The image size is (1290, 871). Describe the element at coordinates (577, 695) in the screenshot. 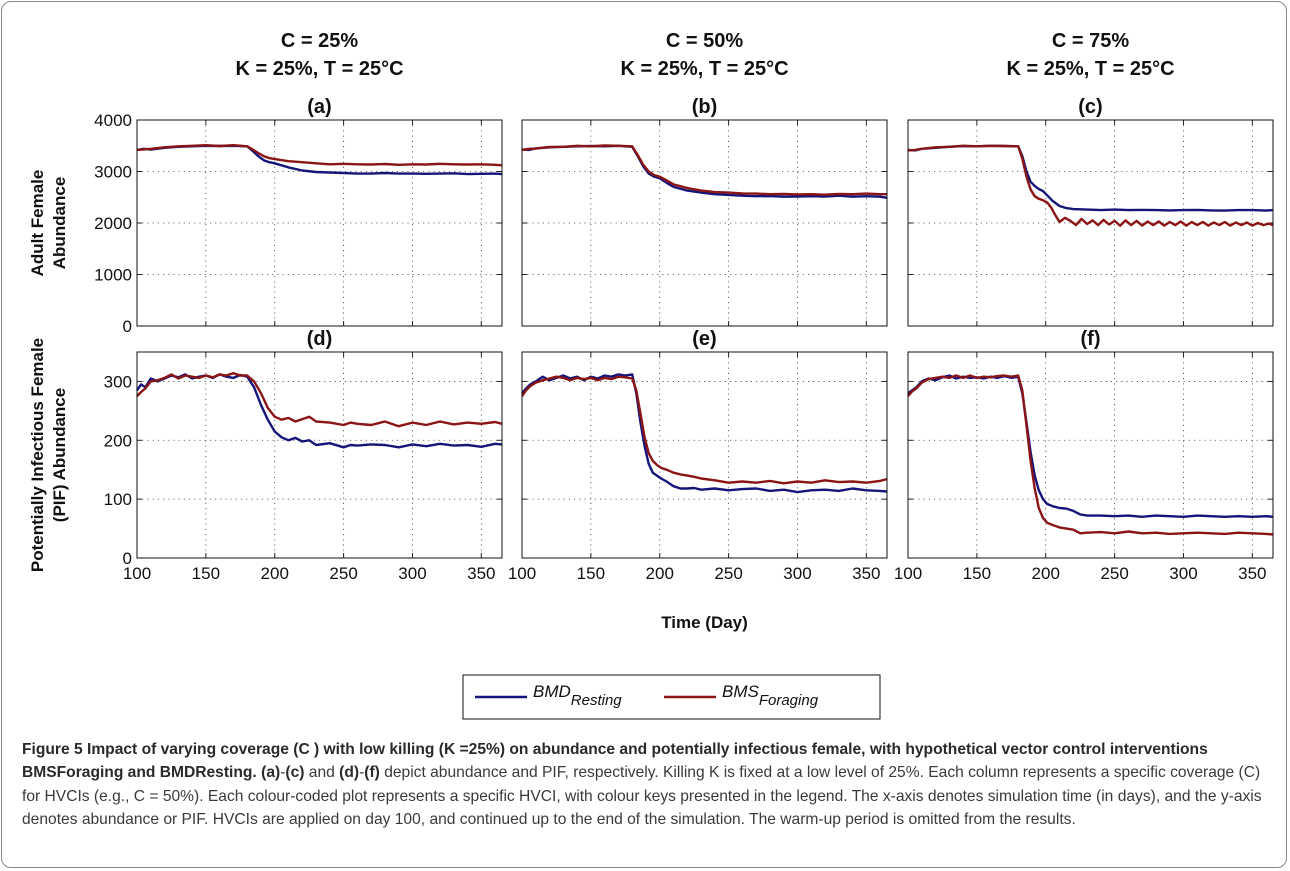

I see `legend-label: BMDResting` at that location.